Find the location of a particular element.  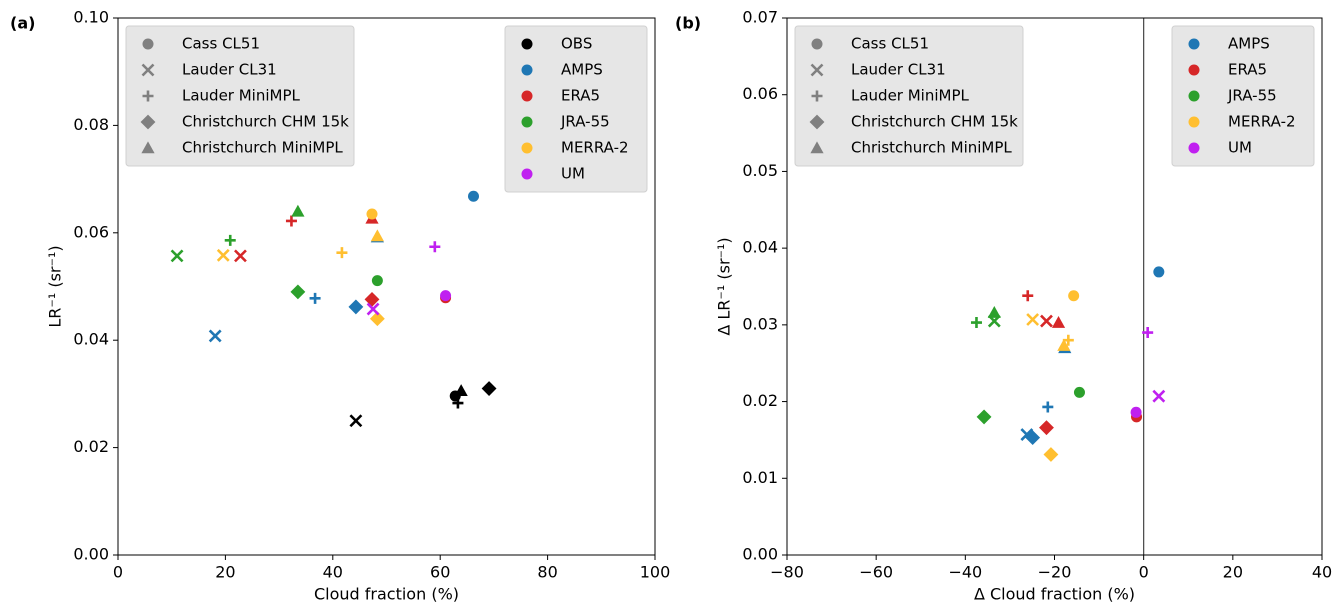

x-tick-label: −80 is located at coordinates (787, 572).